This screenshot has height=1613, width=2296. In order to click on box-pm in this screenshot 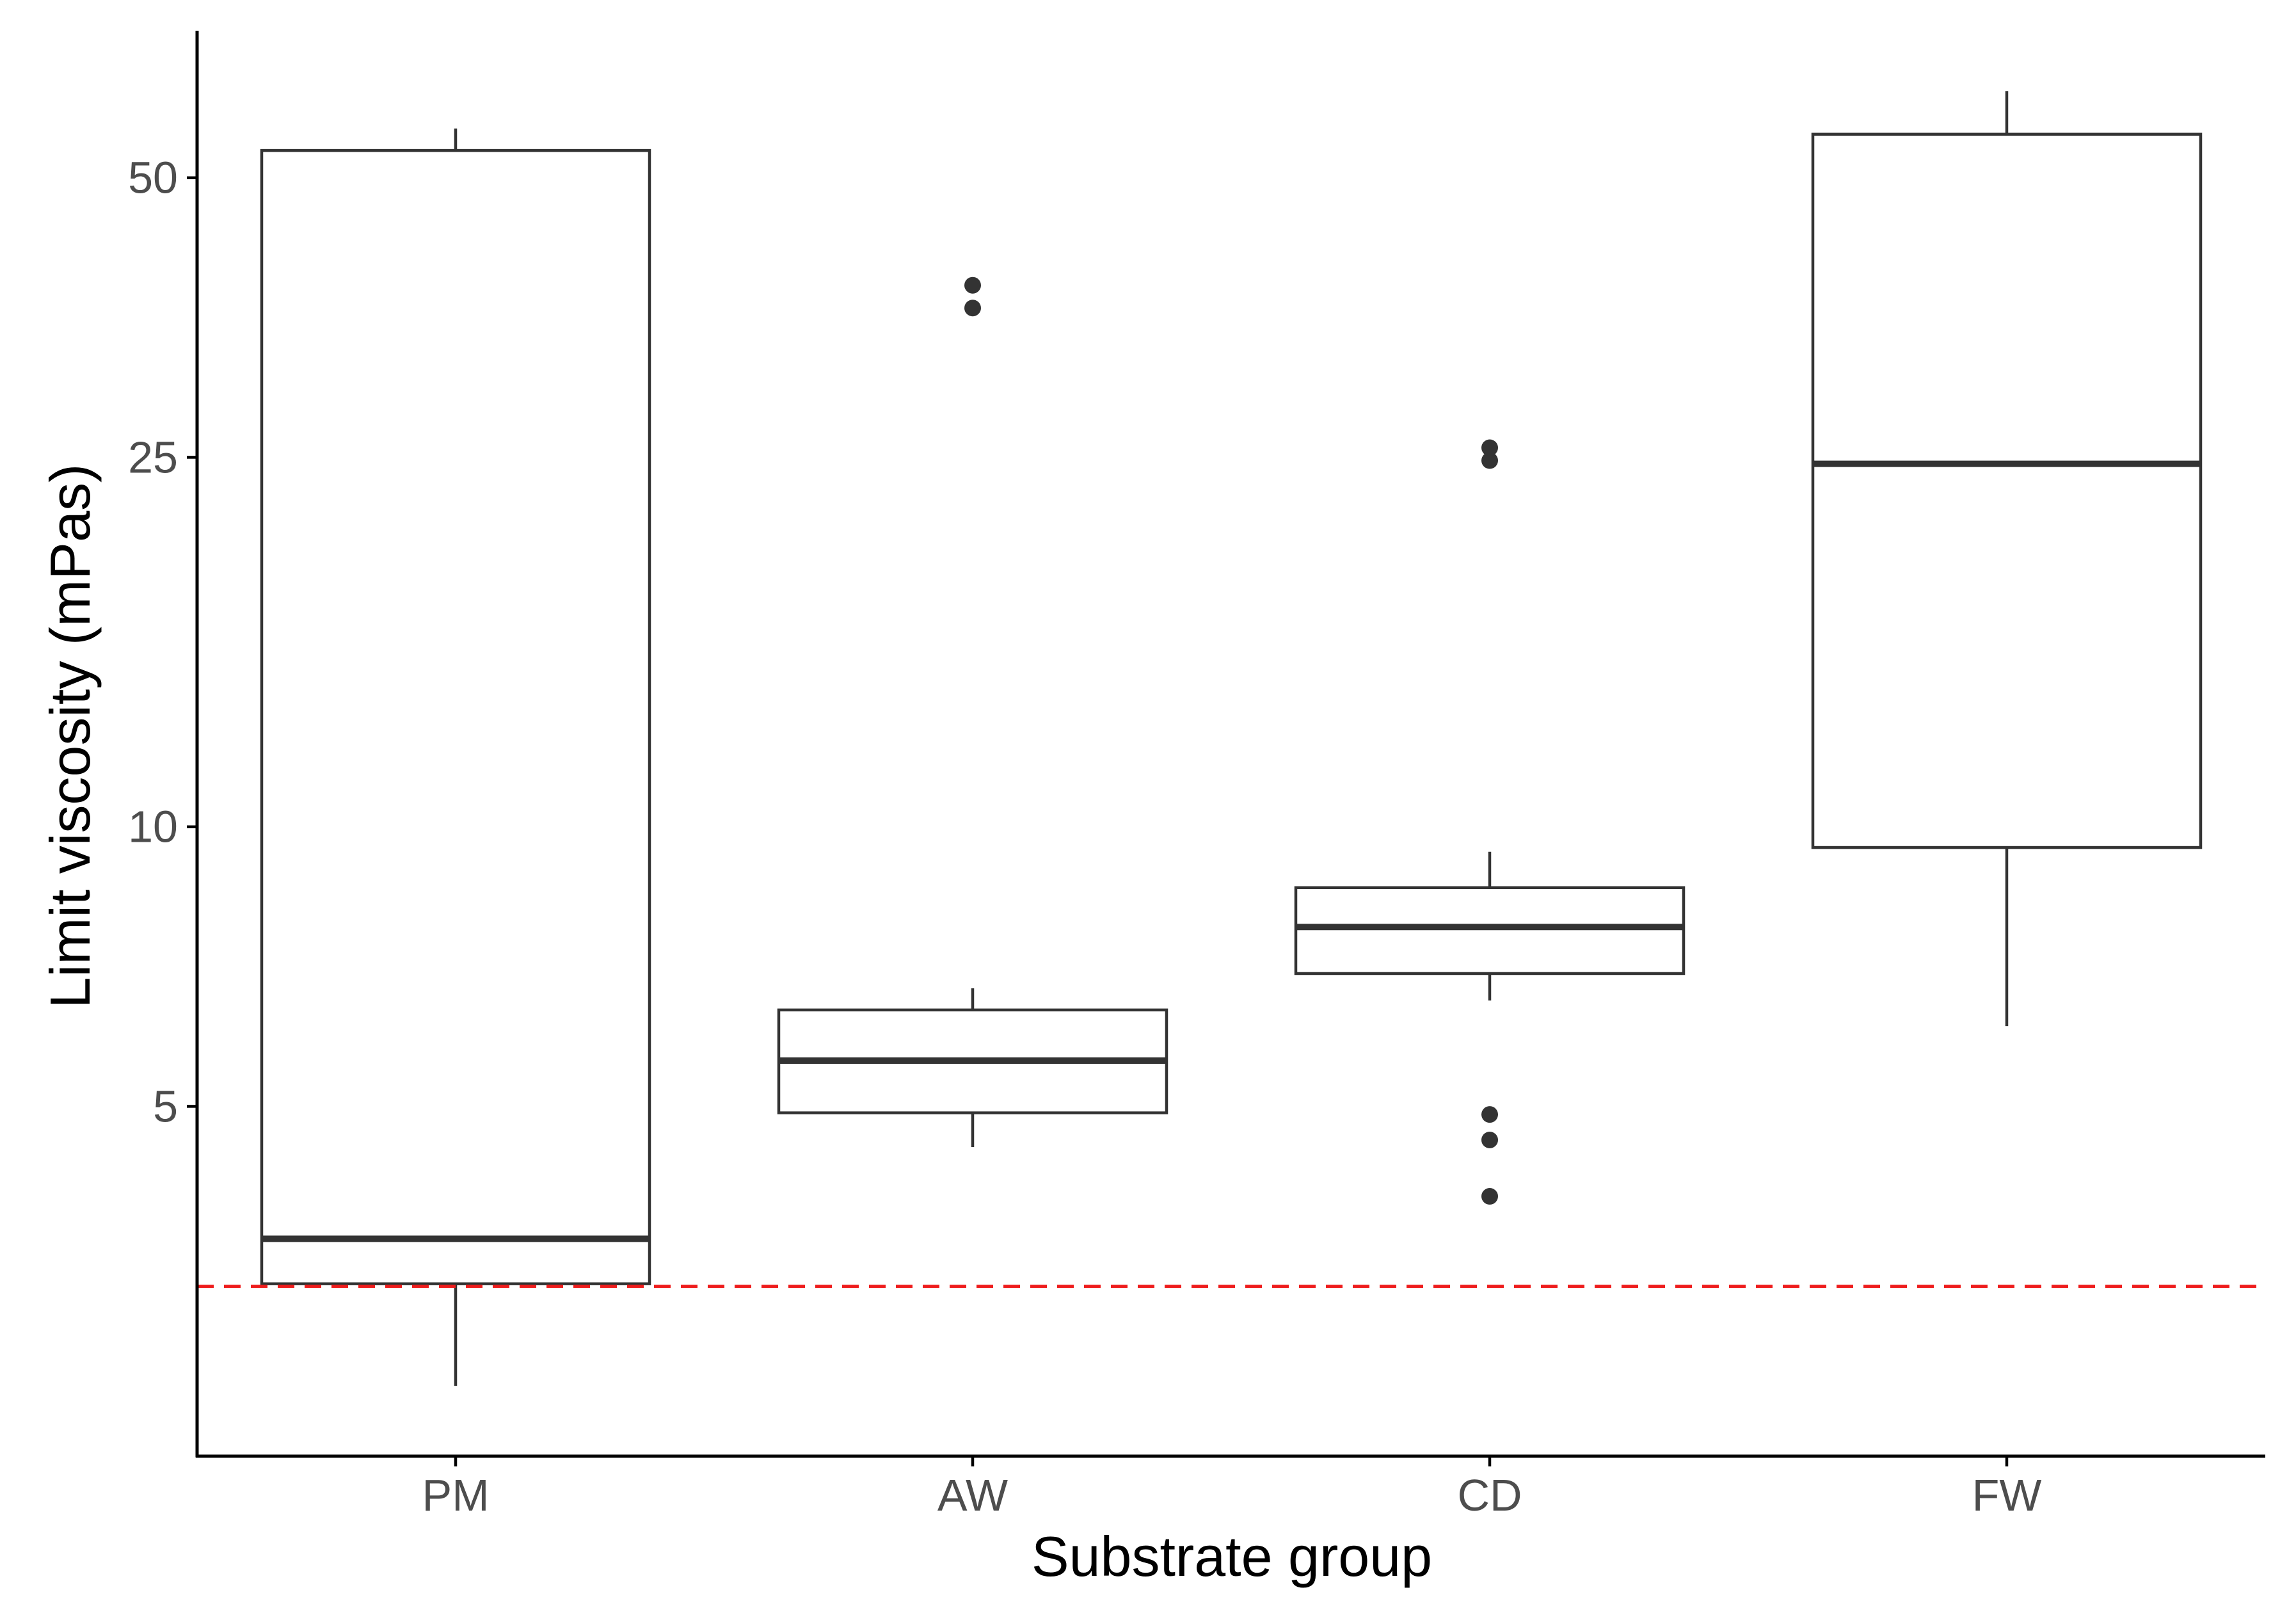, I will do `click(455, 716)`.